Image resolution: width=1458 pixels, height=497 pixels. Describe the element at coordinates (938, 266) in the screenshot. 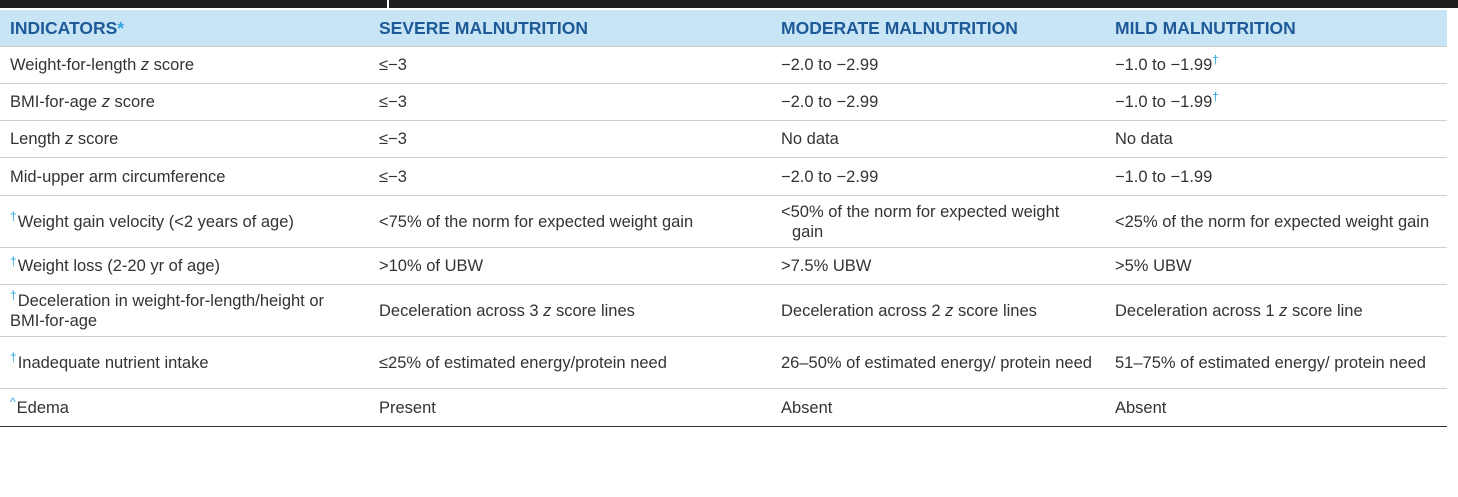

I see `moderate-cell: >7.5% UBW` at that location.